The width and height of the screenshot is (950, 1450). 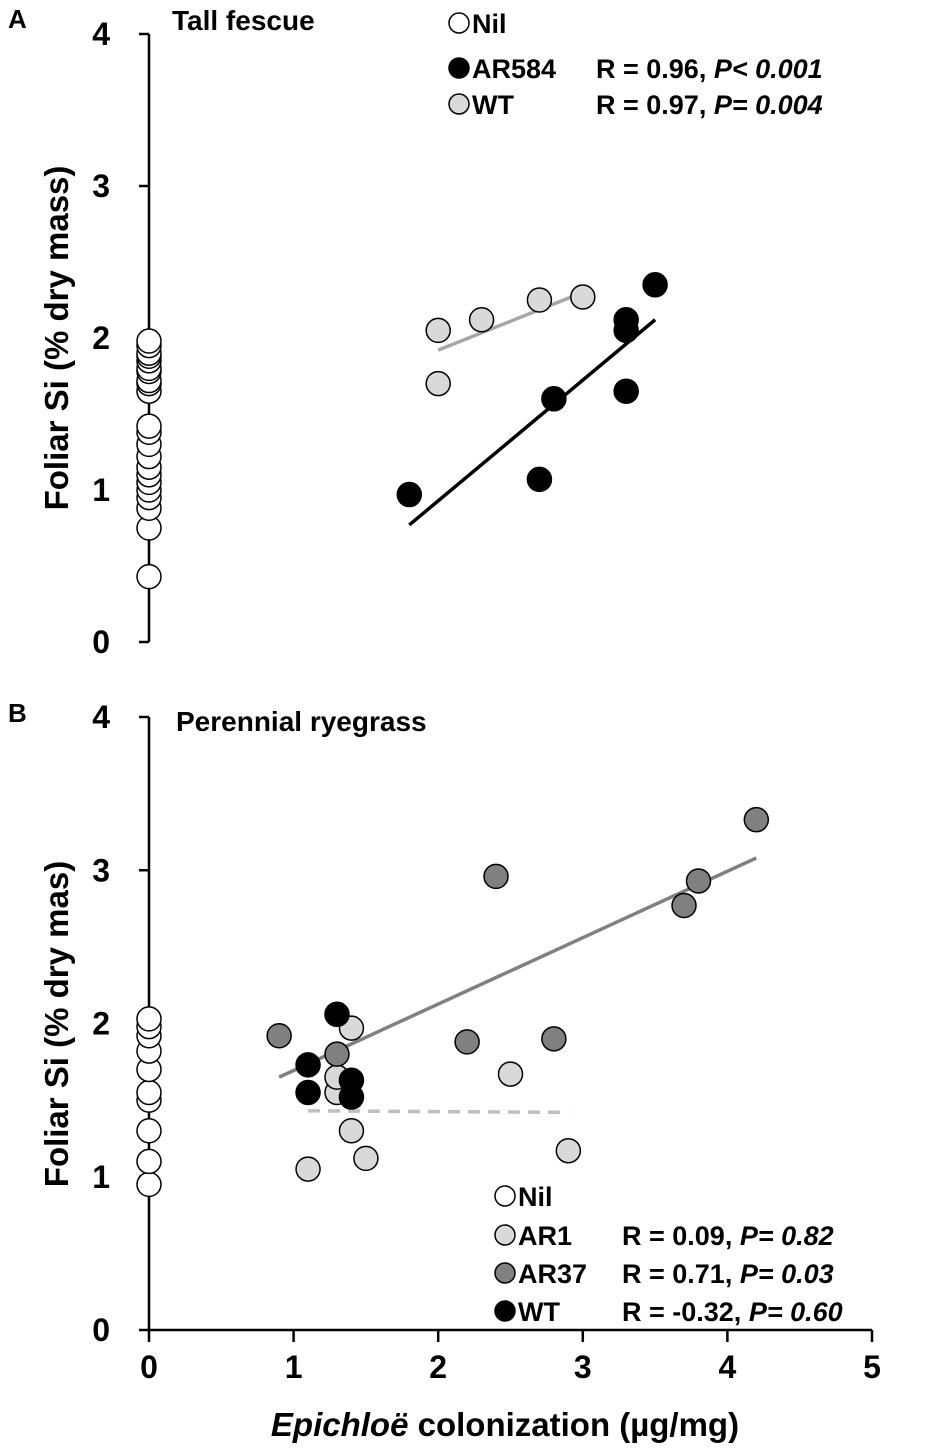 What do you see at coordinates (294, 1367) in the screenshot?
I see `x-tick-label: 1` at bounding box center [294, 1367].